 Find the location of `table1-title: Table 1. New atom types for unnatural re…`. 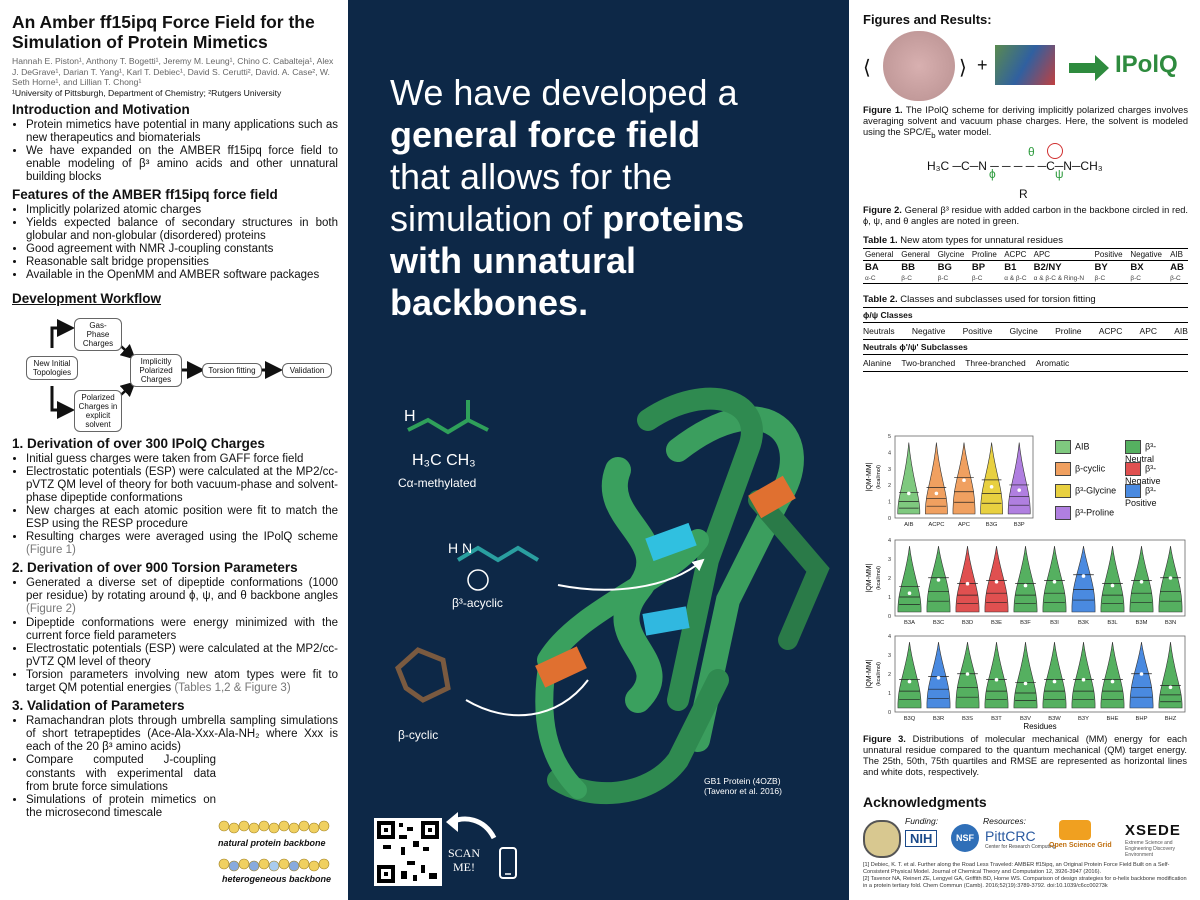

table1-title: Table 1. New atom types for unnatural re… is located at coordinates (963, 240).